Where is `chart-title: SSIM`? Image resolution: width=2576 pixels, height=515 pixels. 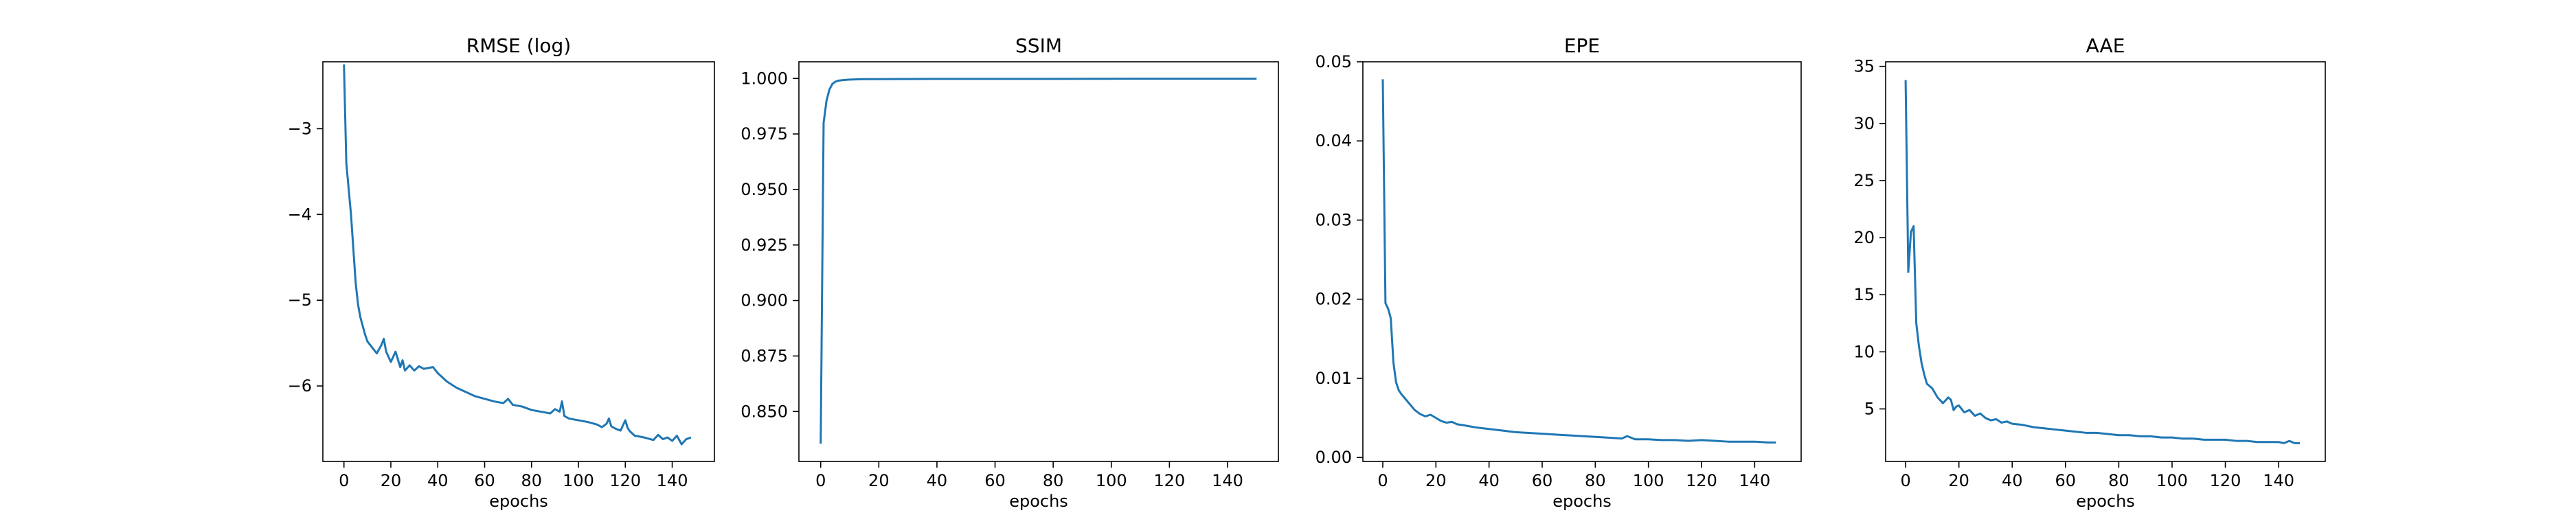
chart-title: SSIM is located at coordinates (1038, 45).